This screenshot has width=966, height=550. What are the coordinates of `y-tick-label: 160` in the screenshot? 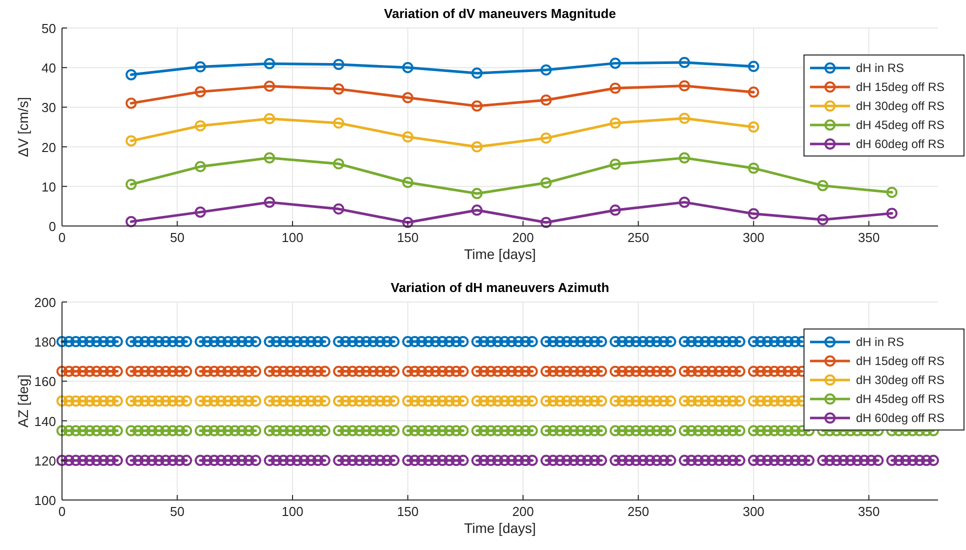 It's located at (45, 382).